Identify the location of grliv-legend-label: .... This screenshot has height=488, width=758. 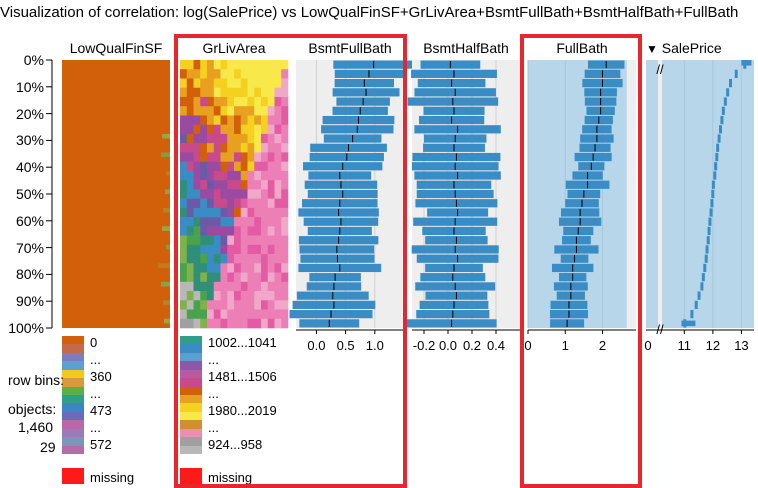
(213, 427).